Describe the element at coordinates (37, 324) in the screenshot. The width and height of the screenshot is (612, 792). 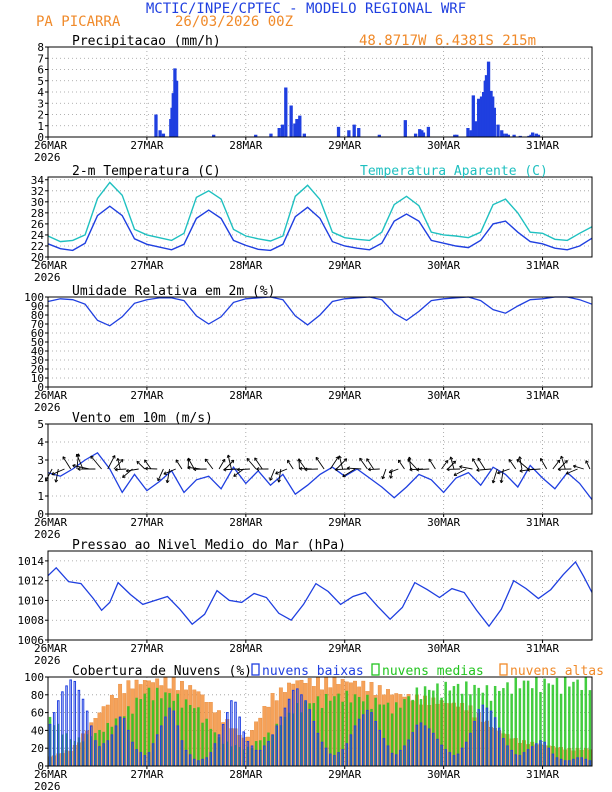
I see `y-tick-label: 70` at that location.